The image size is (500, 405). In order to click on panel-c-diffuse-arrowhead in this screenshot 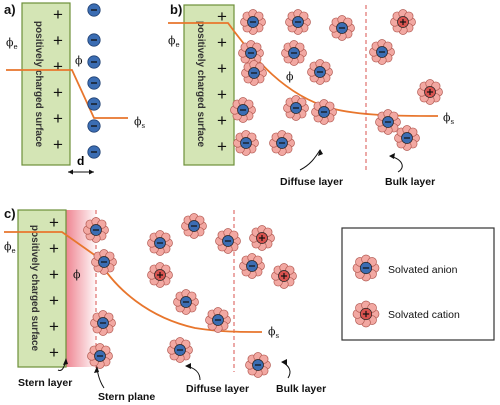, I will do `click(188, 366)`.